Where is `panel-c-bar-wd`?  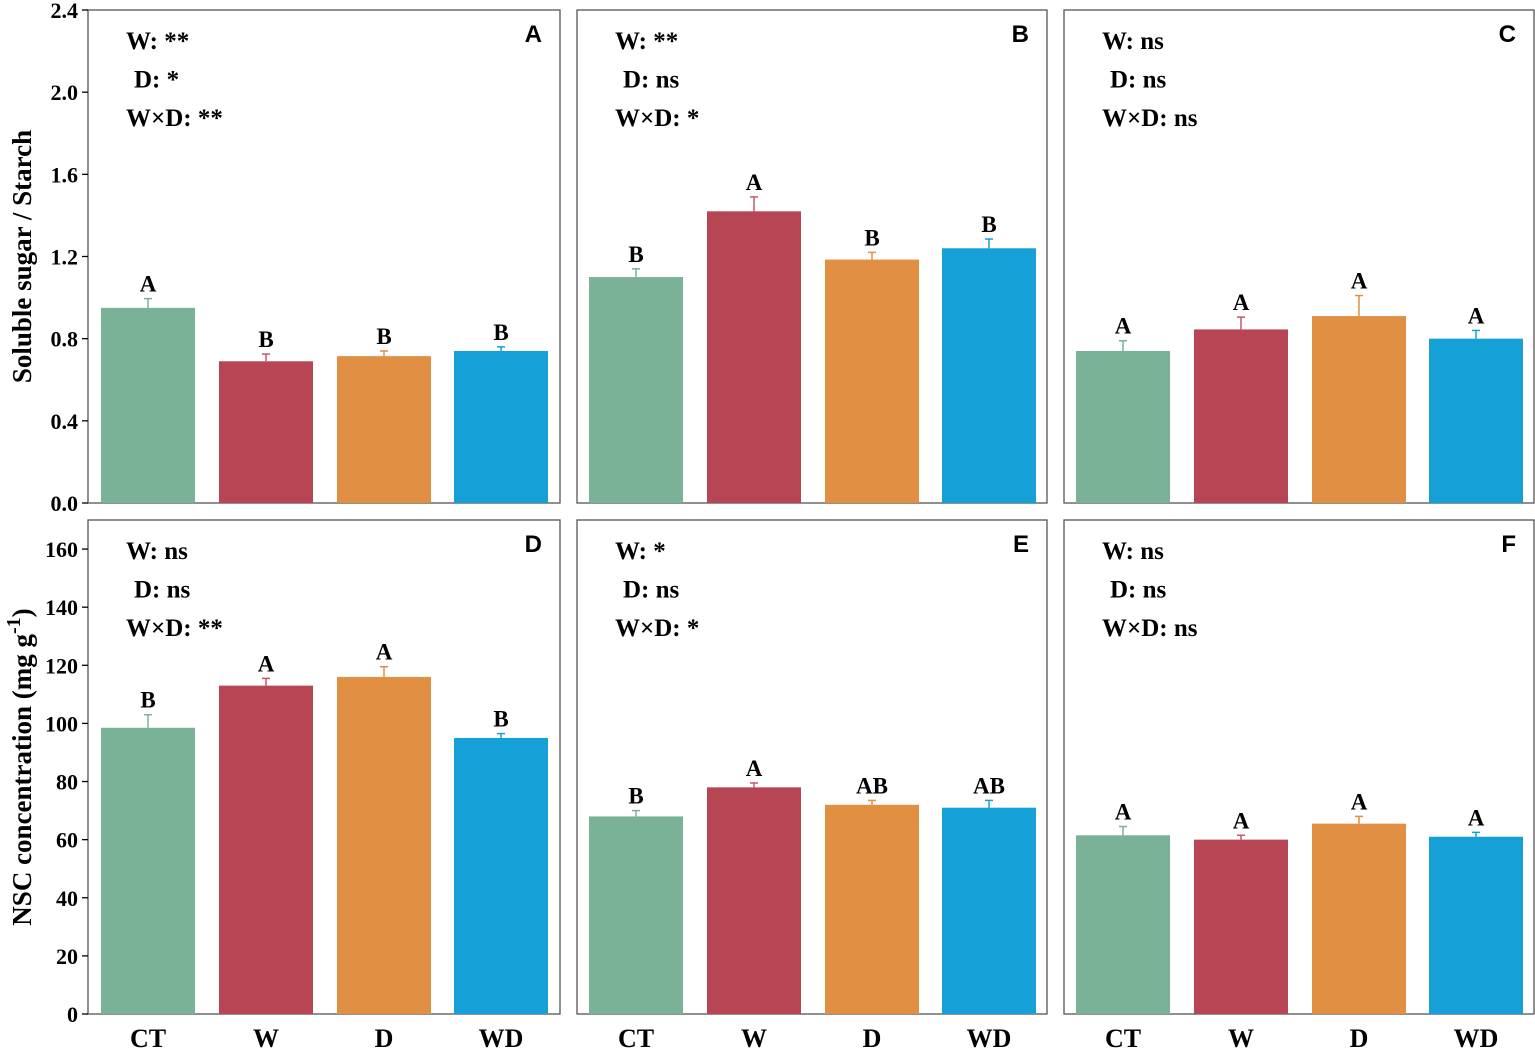
panel-c-bar-wd is located at coordinates (1476, 420).